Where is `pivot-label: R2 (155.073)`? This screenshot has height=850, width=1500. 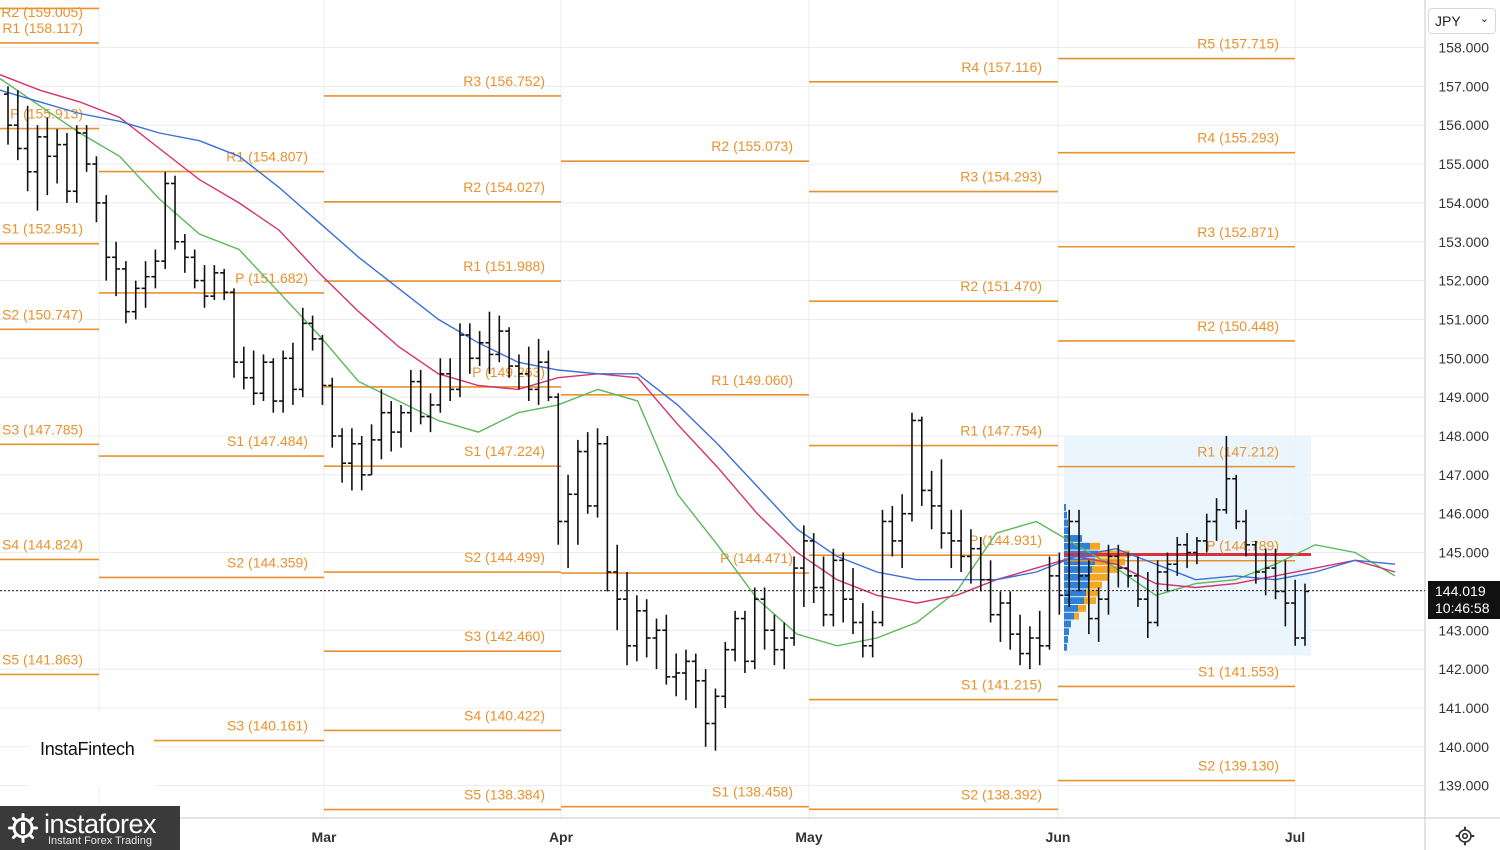 pivot-label: R2 (155.073) is located at coordinates (752, 146).